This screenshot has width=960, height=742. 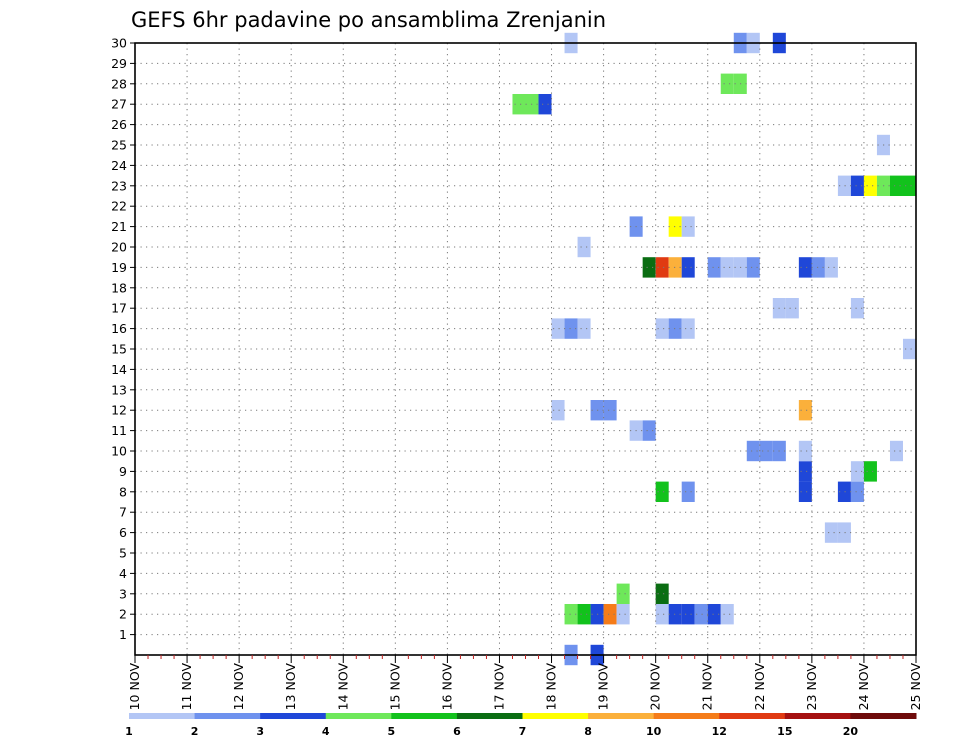 I want to click on colorbar-label: 8, so click(x=588, y=731).